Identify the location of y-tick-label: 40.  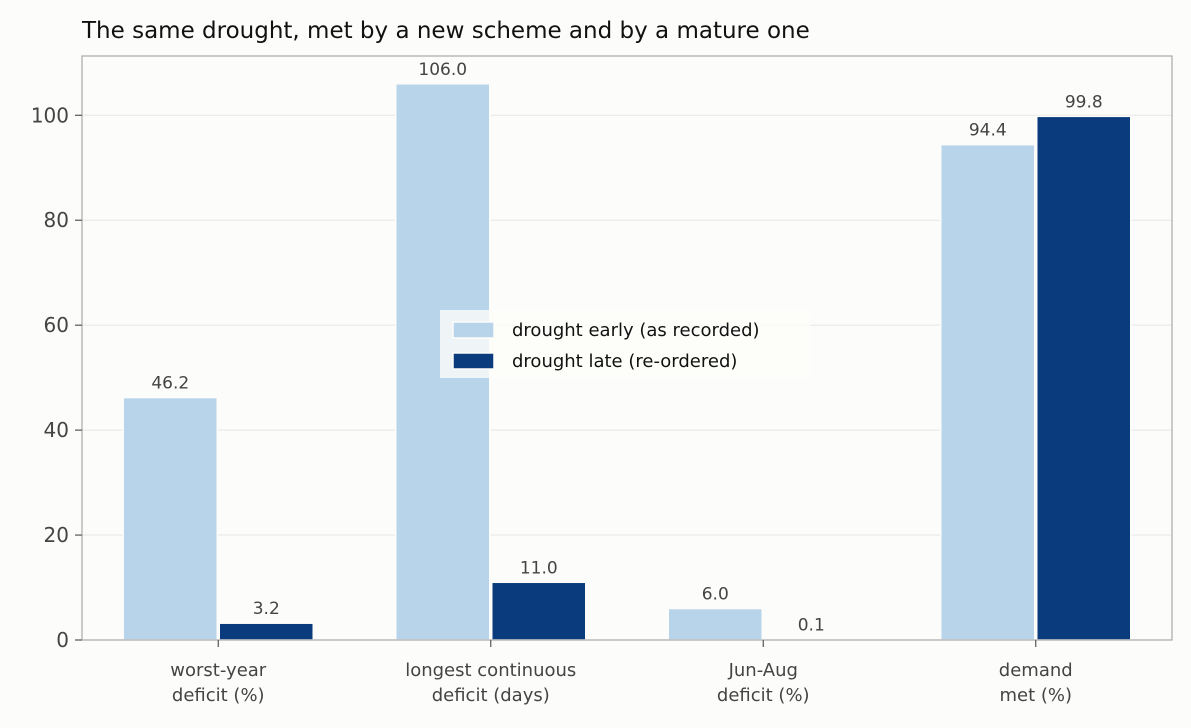
(56, 430).